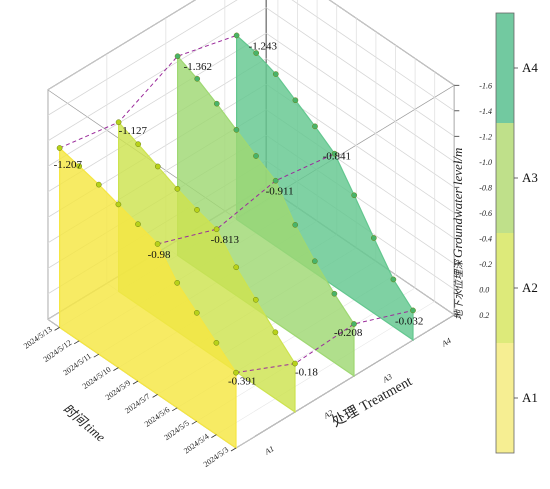 The height and width of the screenshot is (489, 550). What do you see at coordinates (457, 203) in the screenshot?
I see `z-axis-title-en: Groundwater level/m` at bounding box center [457, 203].